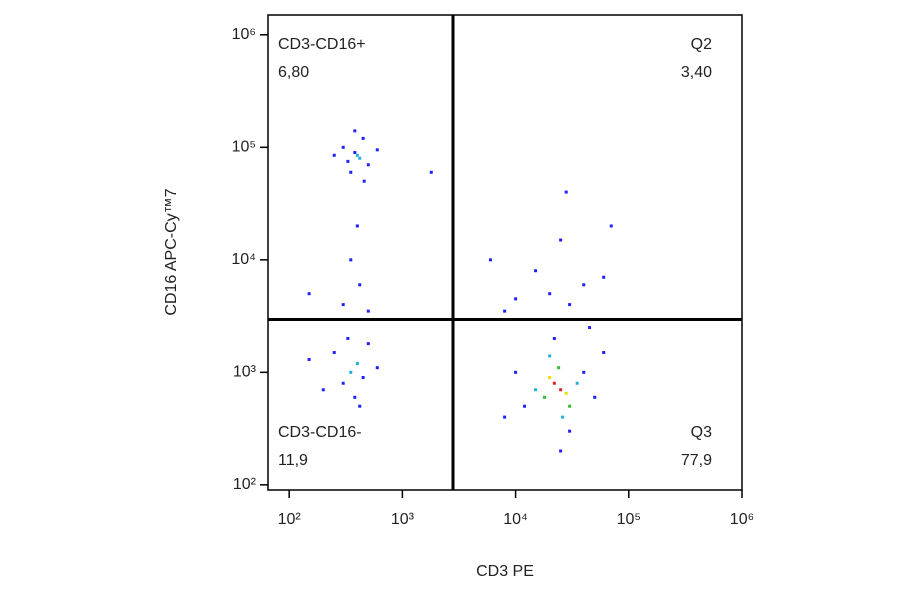 The width and height of the screenshot is (900, 594). I want to click on quadrant-percent: 77,9, so click(696, 460).